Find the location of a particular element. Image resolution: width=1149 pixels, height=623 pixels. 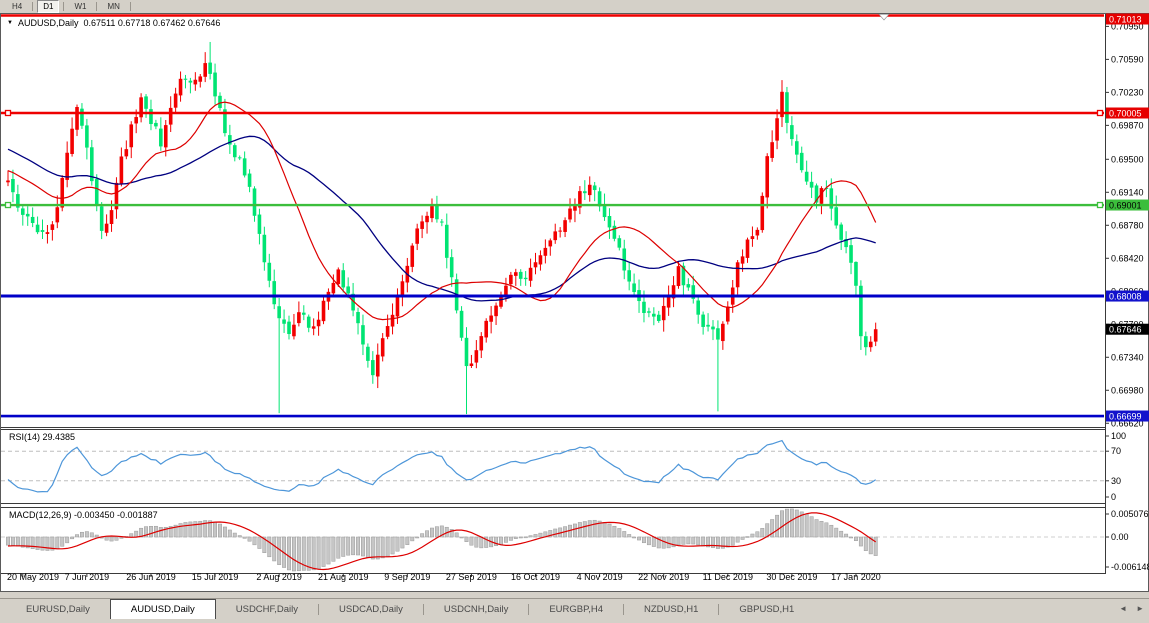

svg-text: 0.70005 is located at coordinates (1125, 114).